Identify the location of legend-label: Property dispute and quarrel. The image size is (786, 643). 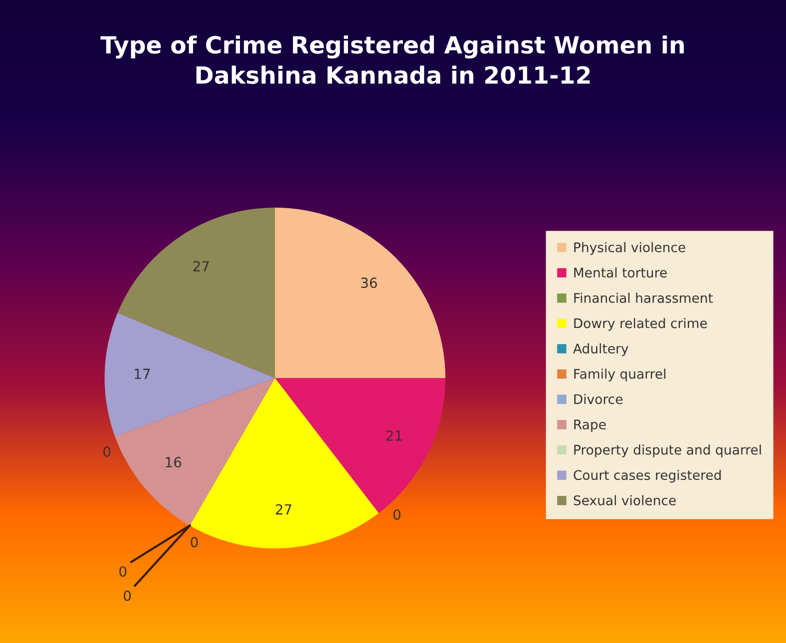
(667, 451).